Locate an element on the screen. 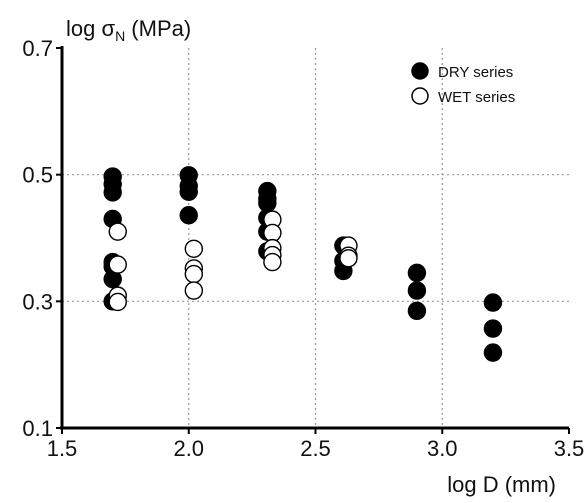  y-axis-title: log σN (MPa) is located at coordinates (128, 30).